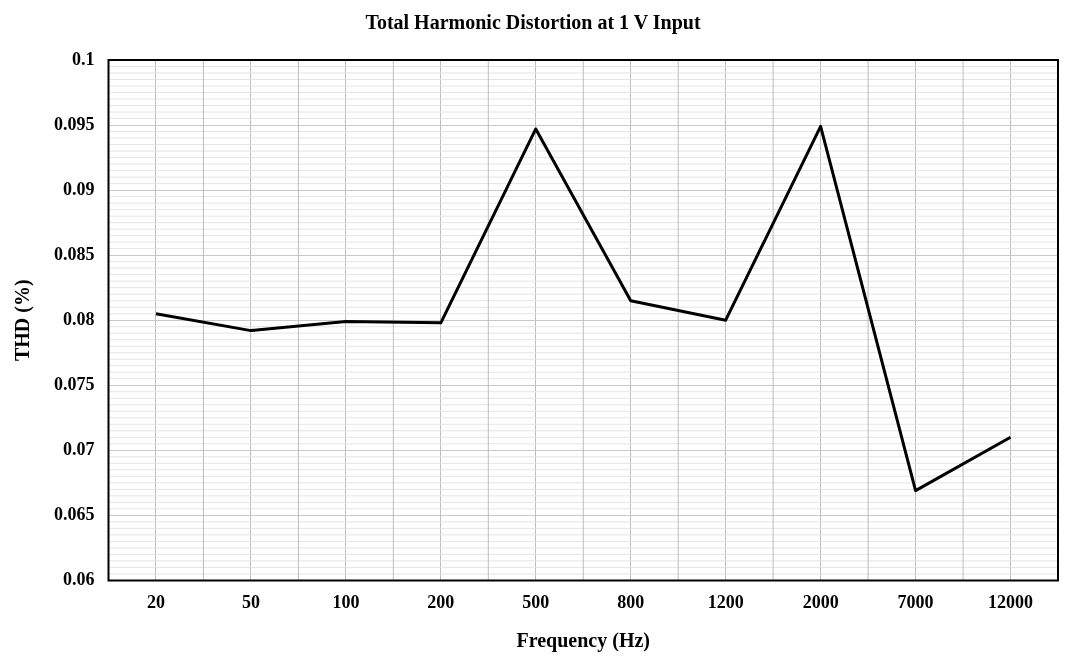 This screenshot has width=1078, height=666. What do you see at coordinates (74, 253) in the screenshot?
I see `y-tick-label: 0.085` at bounding box center [74, 253].